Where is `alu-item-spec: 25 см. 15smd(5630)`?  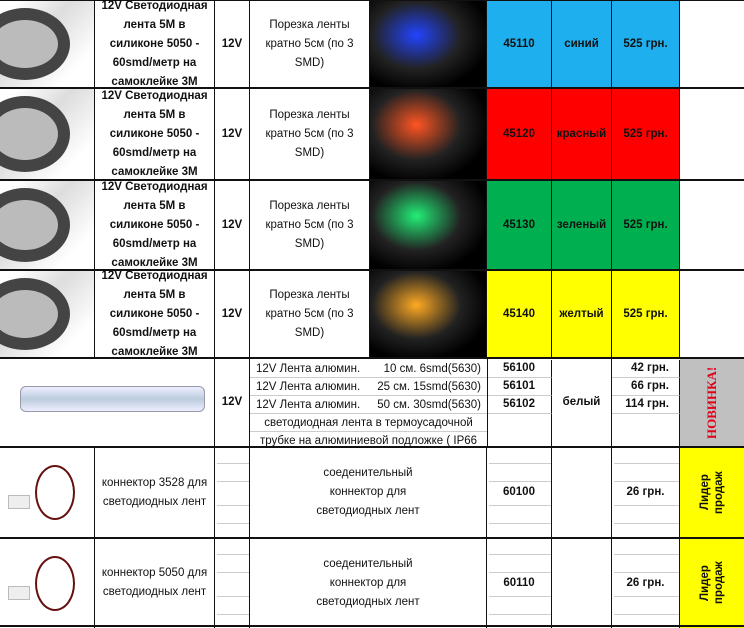 alu-item-spec: 25 см. 15smd(5630) is located at coordinates (429, 386).